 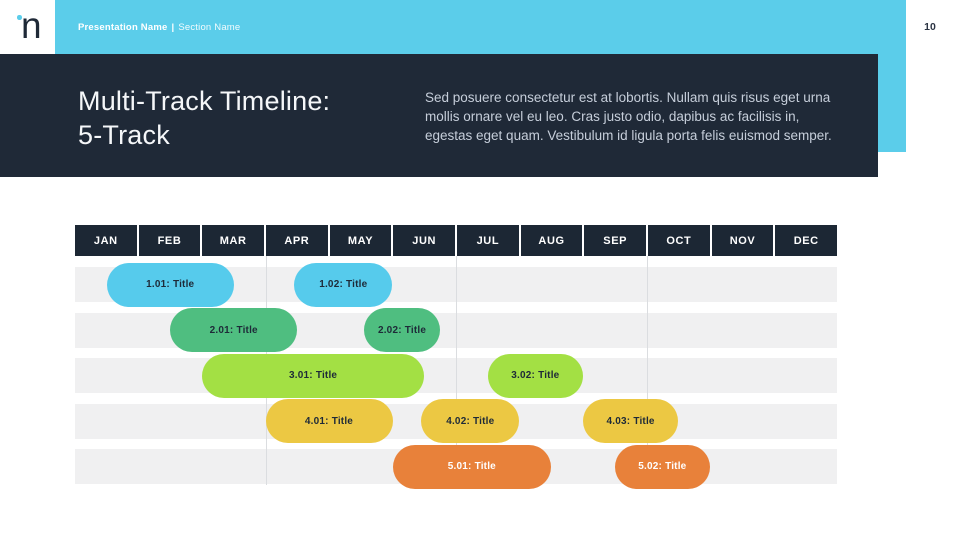 I want to click on month-cell-oct: OCT, so click(x=679, y=240).